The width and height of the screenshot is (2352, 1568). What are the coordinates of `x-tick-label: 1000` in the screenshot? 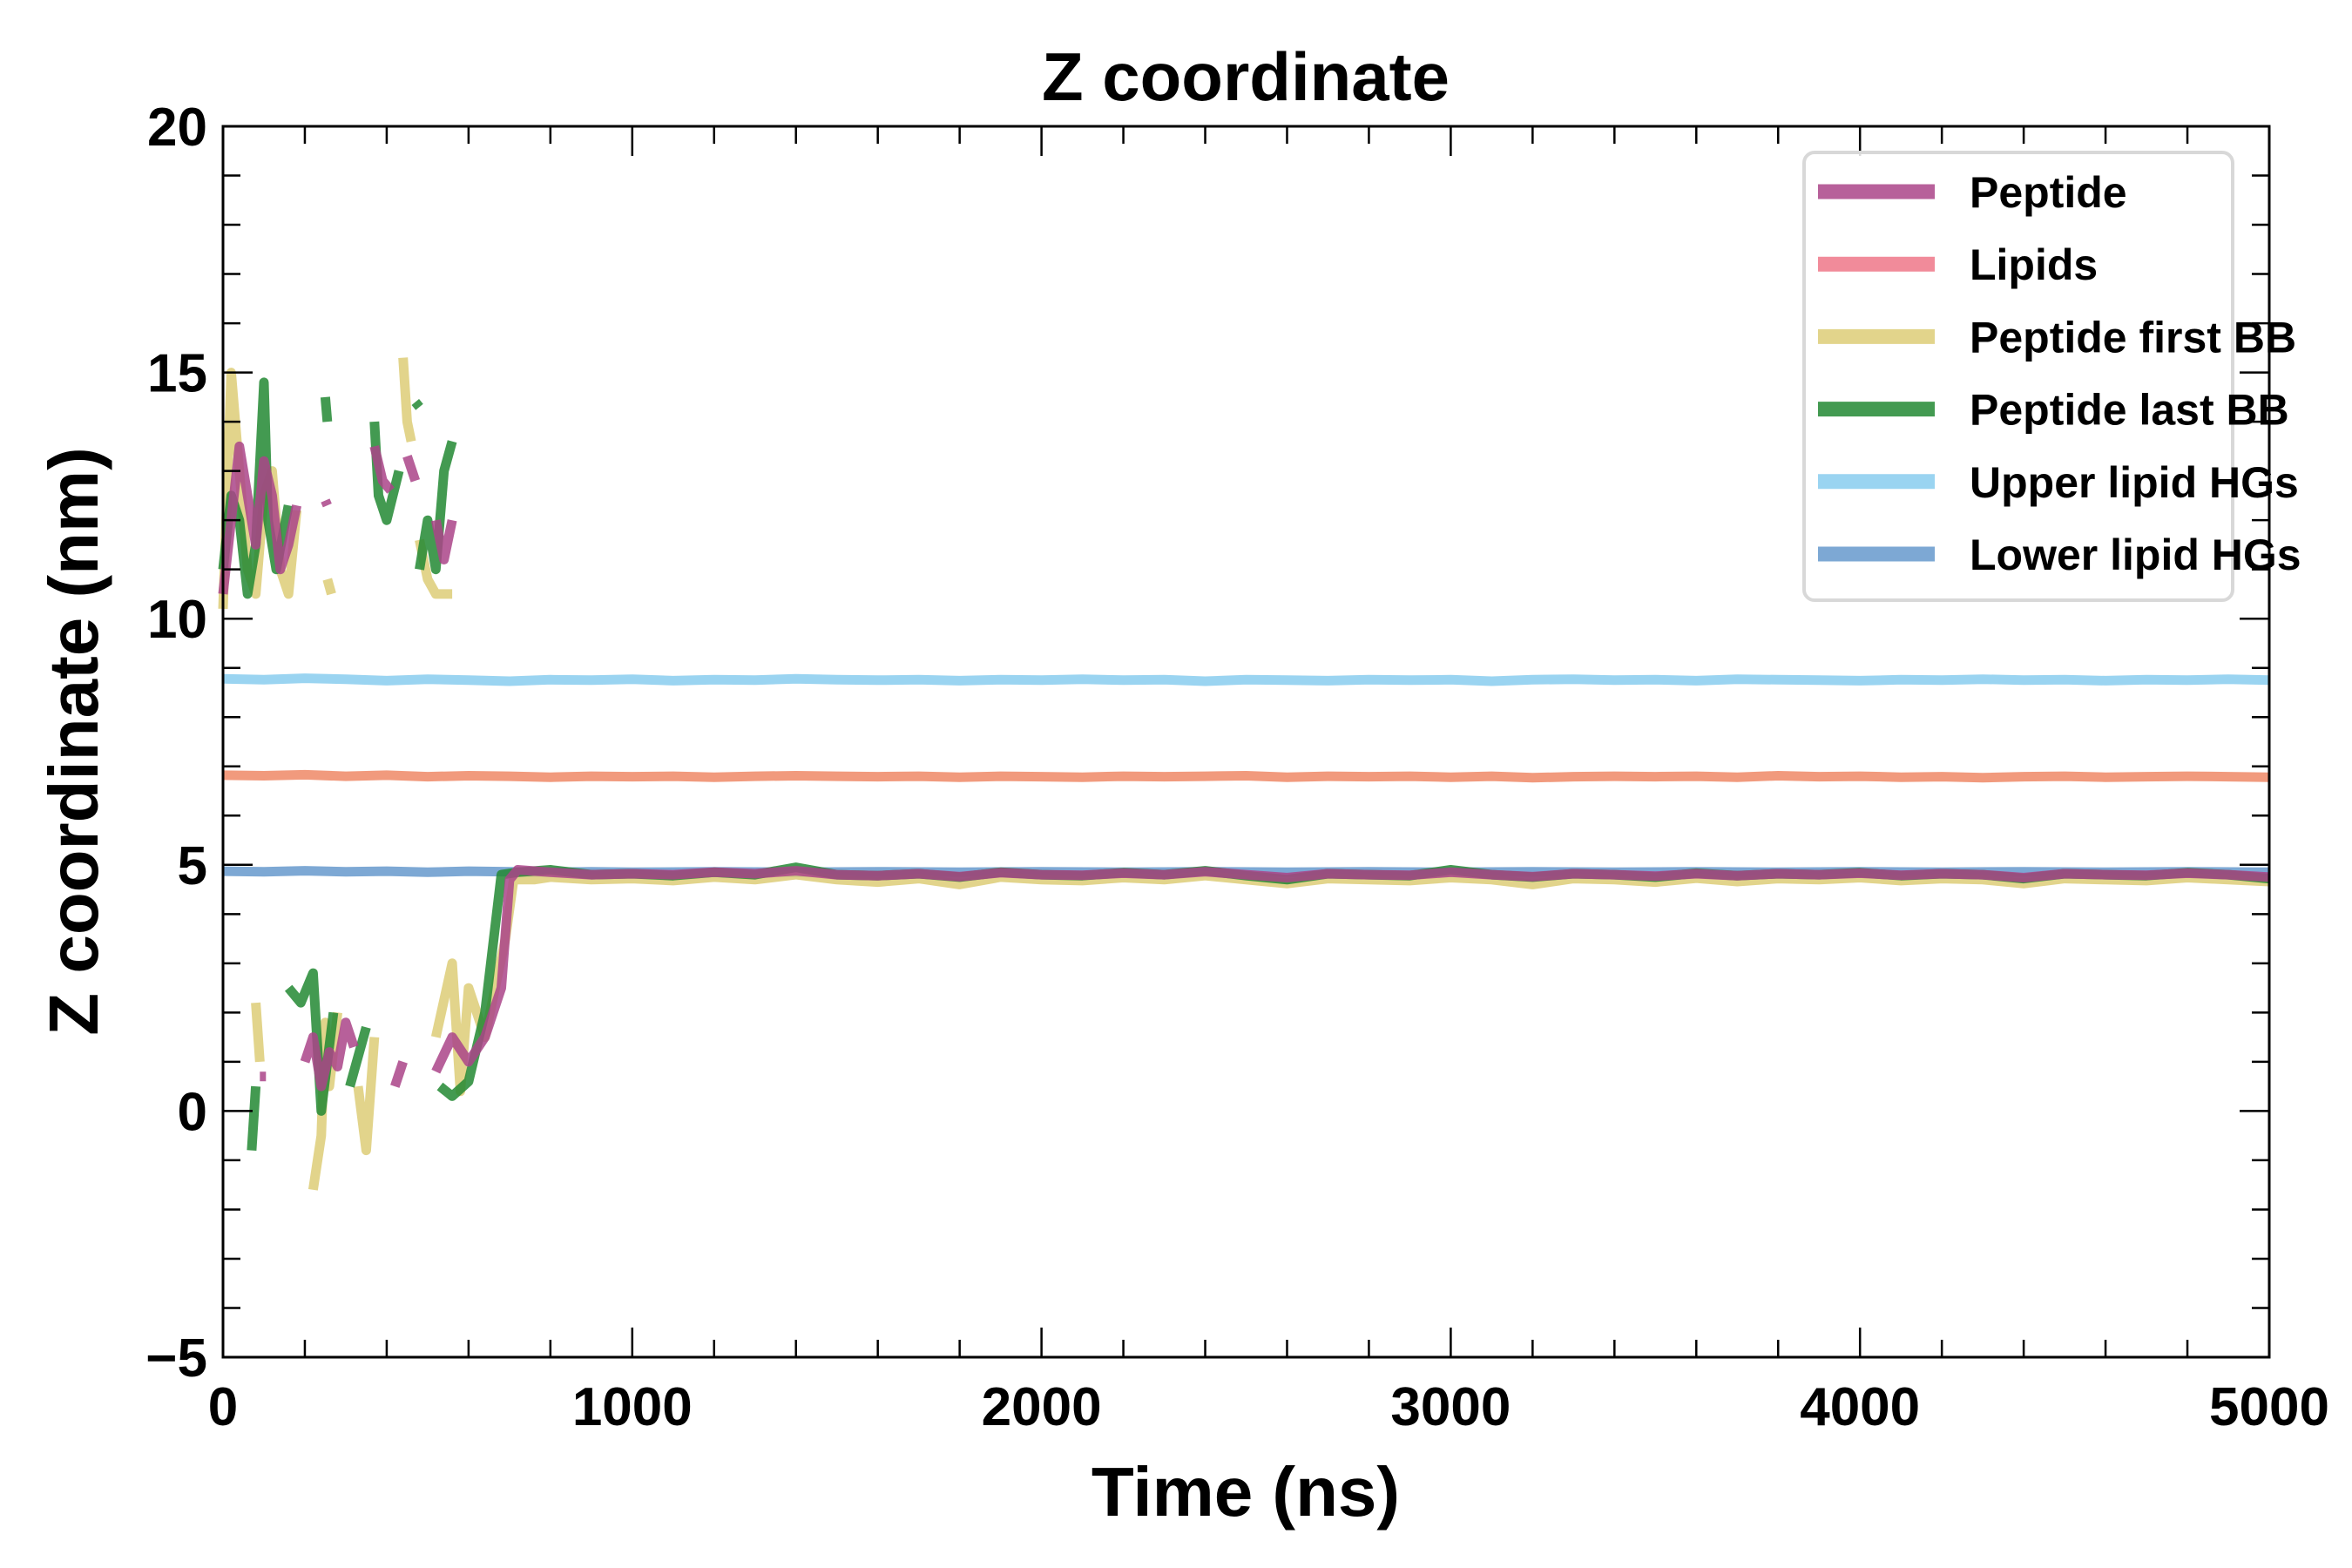 It's located at (633, 1407).